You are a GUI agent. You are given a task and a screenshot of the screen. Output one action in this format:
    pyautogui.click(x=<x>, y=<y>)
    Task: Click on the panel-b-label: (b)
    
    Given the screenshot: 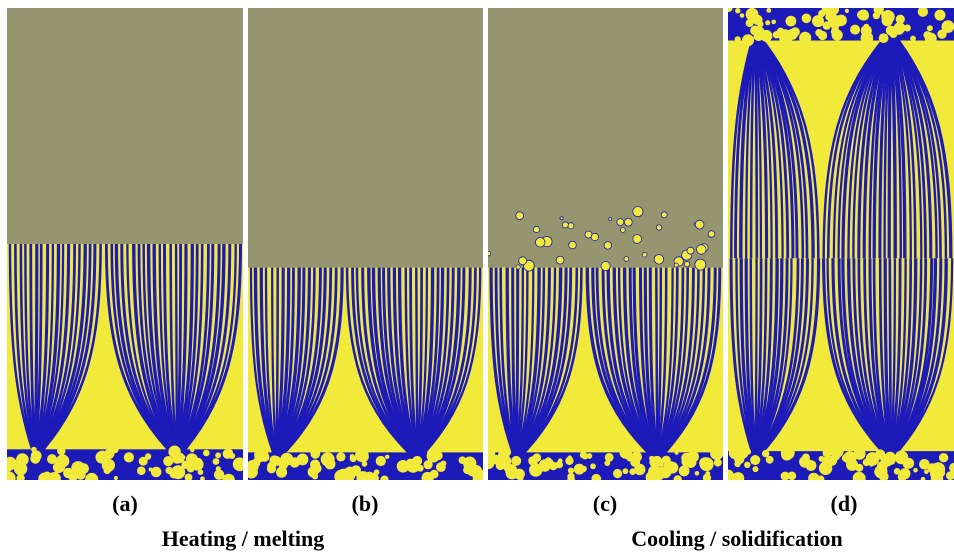 What is the action you would take?
    pyautogui.click(x=365, y=503)
    